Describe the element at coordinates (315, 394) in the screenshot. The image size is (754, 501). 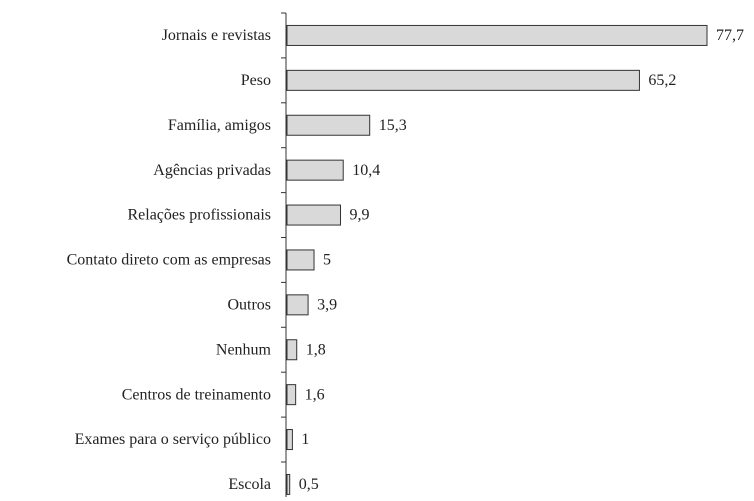
I see `value-label: 1,6` at that location.